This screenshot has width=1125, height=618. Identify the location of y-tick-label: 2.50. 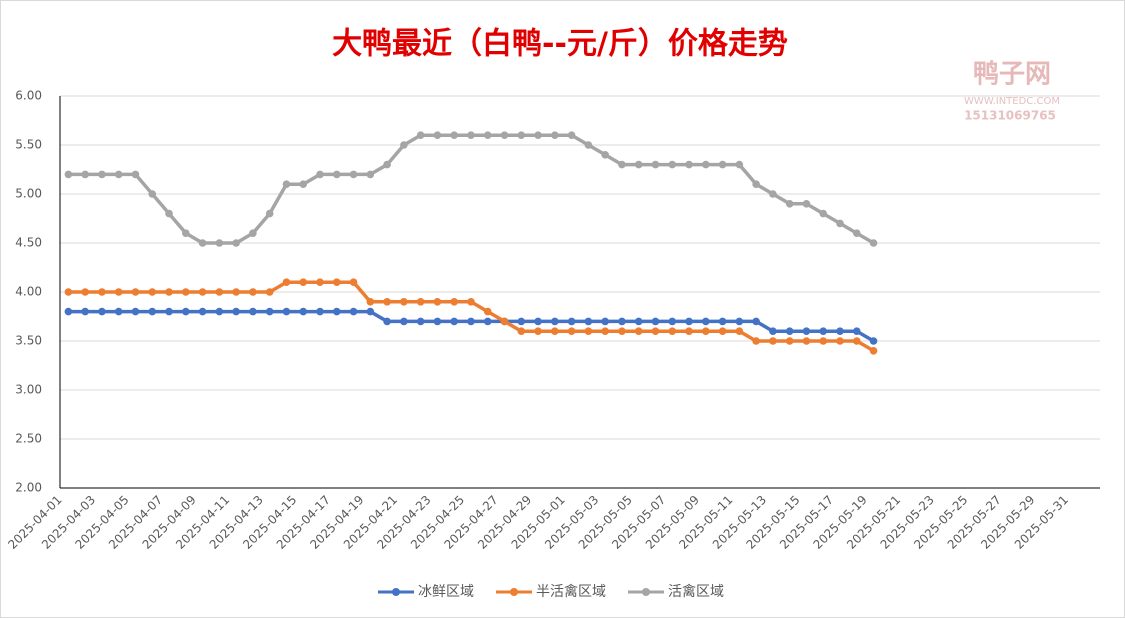
(28, 439).